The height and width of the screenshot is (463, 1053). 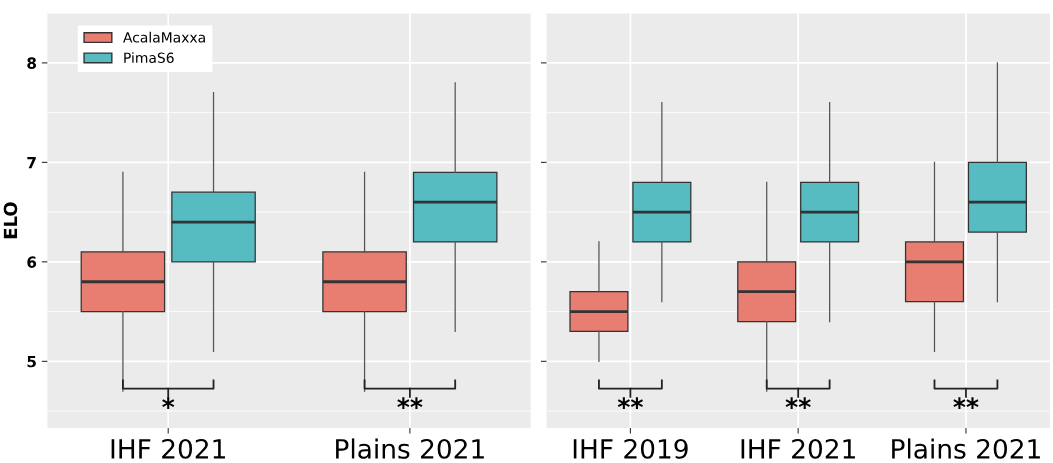 I want to click on legend-label: AcalaMaxxa, so click(x=164, y=37).